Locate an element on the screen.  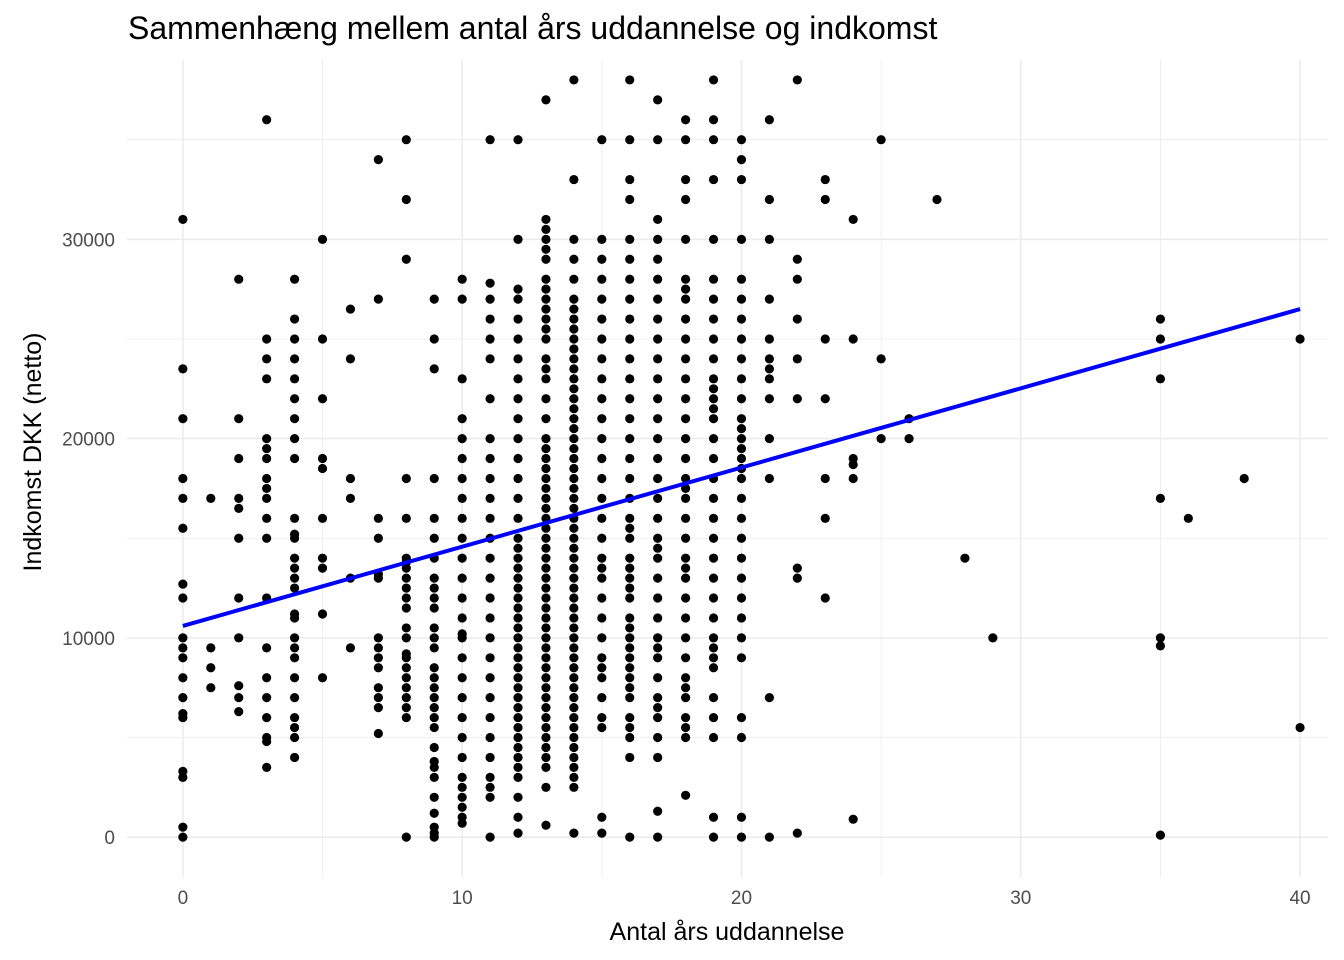
y-tick-label: 30000 is located at coordinates (88, 240).